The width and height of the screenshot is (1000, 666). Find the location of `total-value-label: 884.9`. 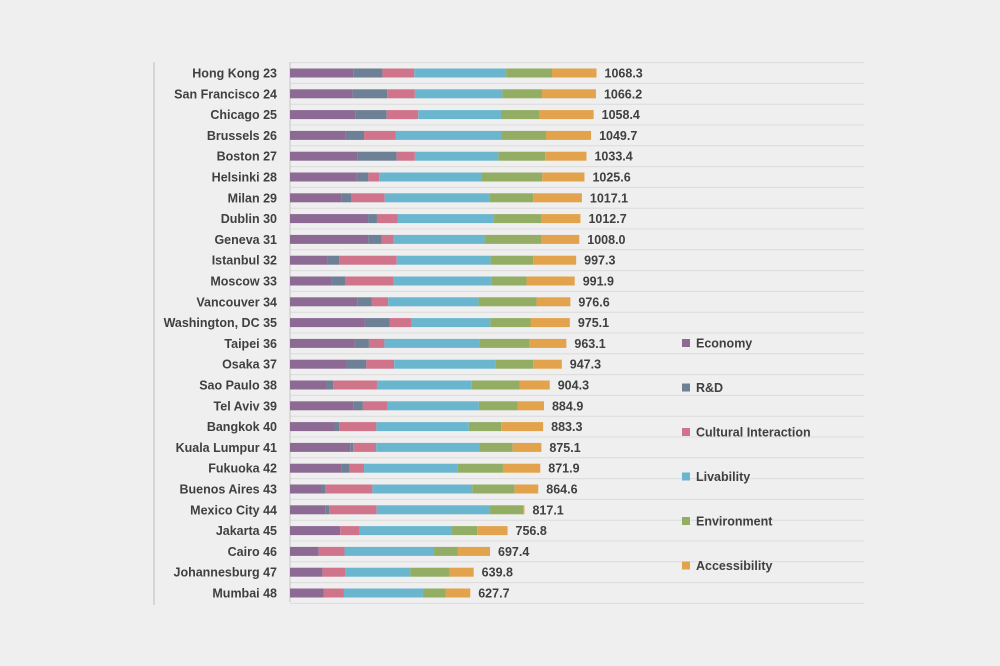

total-value-label: 884.9 is located at coordinates (567, 406).